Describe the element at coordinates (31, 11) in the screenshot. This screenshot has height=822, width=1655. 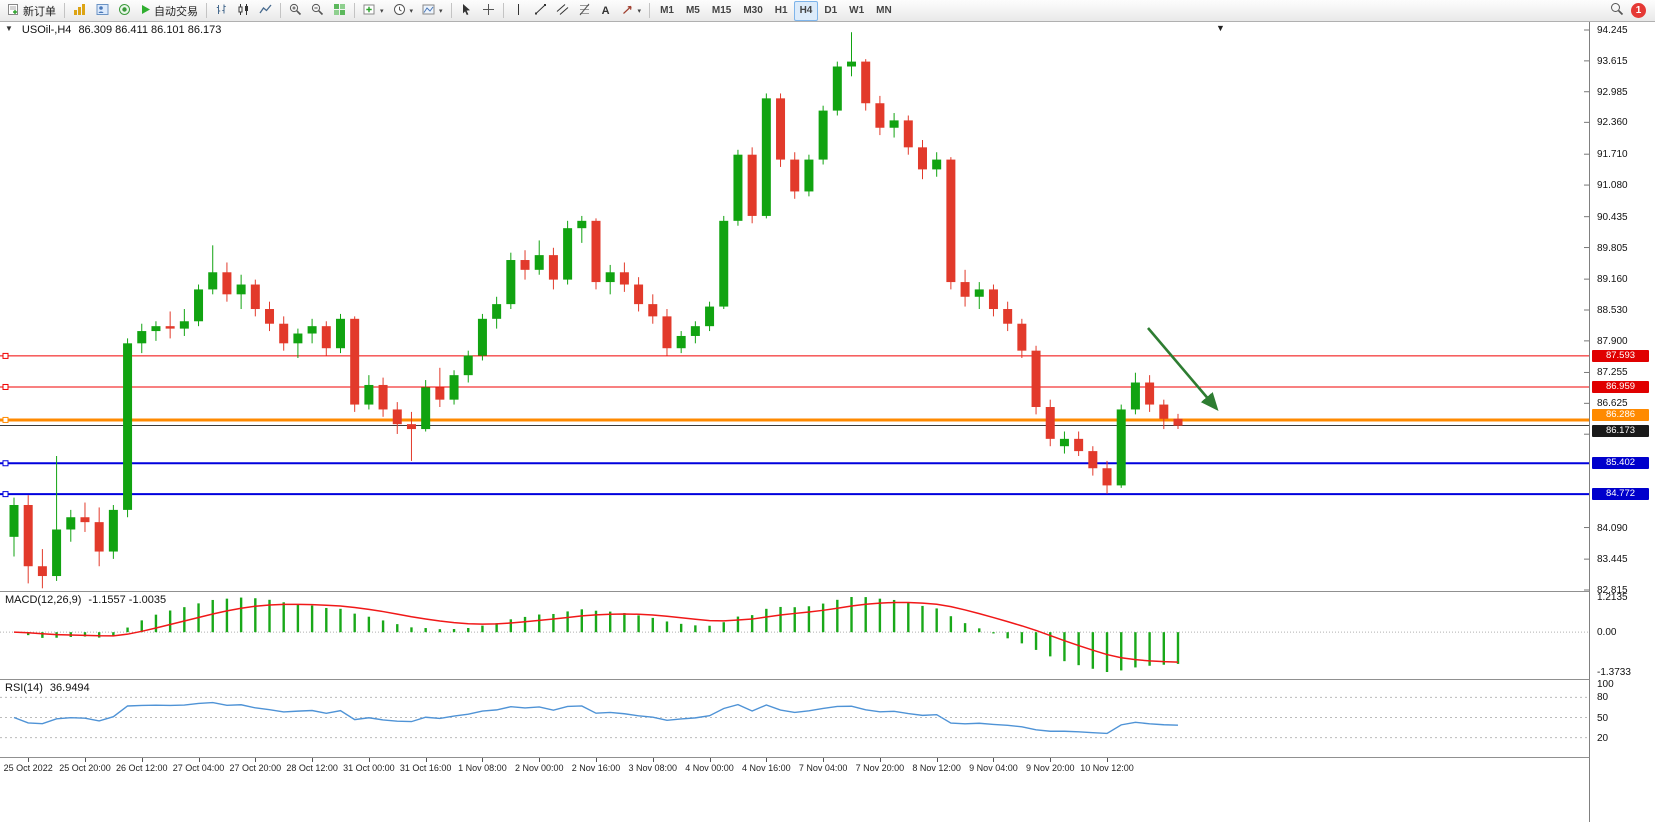
I see `new-order-button: 新订单` at that location.